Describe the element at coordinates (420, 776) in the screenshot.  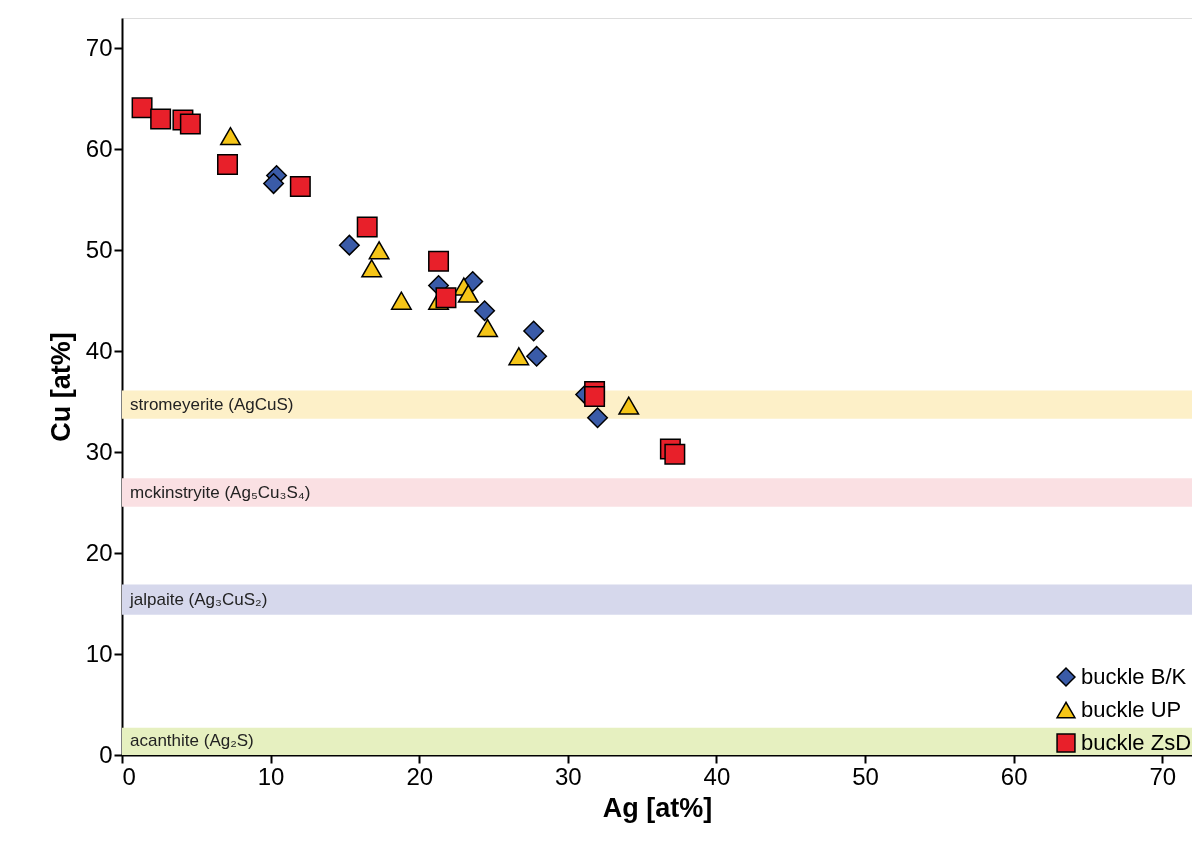
I see `x-tick-label: 20` at that location.